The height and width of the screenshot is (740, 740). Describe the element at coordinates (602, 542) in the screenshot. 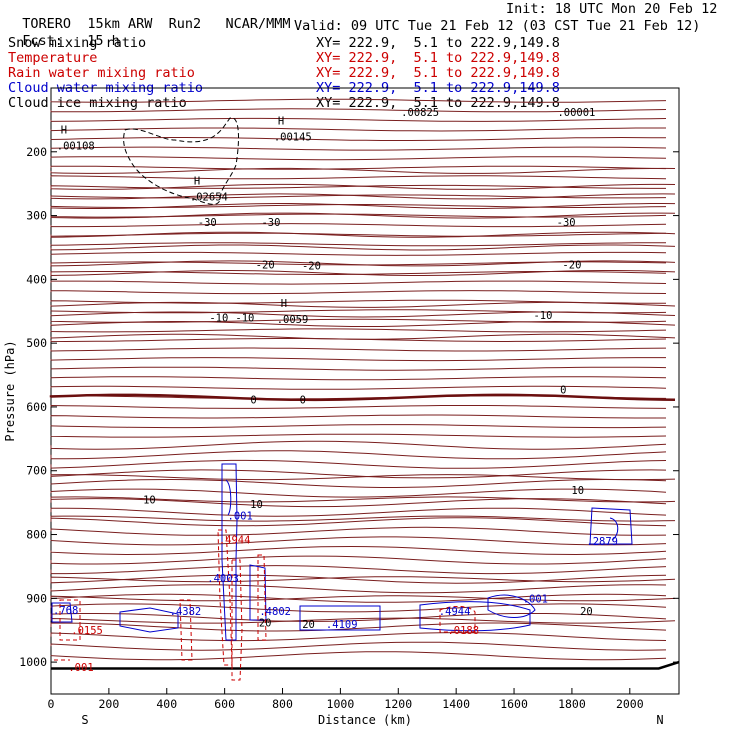

I see `cloud-water-label: .2879` at that location.